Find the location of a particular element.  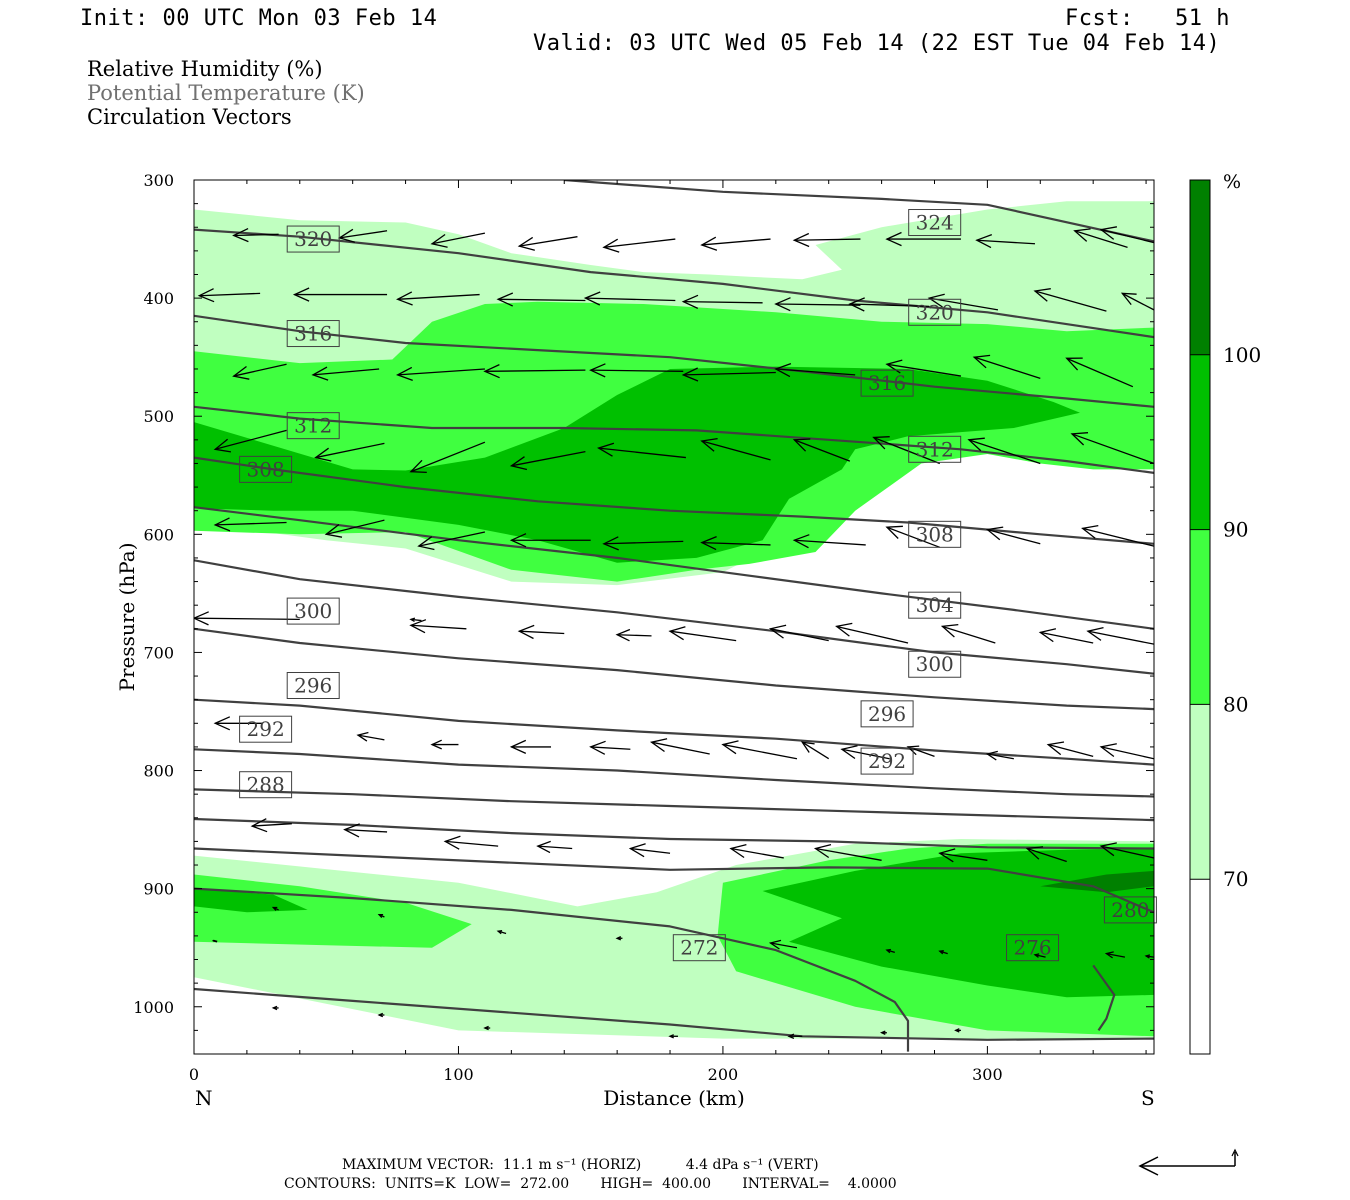

x-tick-label: 300 is located at coordinates (987, 1074).